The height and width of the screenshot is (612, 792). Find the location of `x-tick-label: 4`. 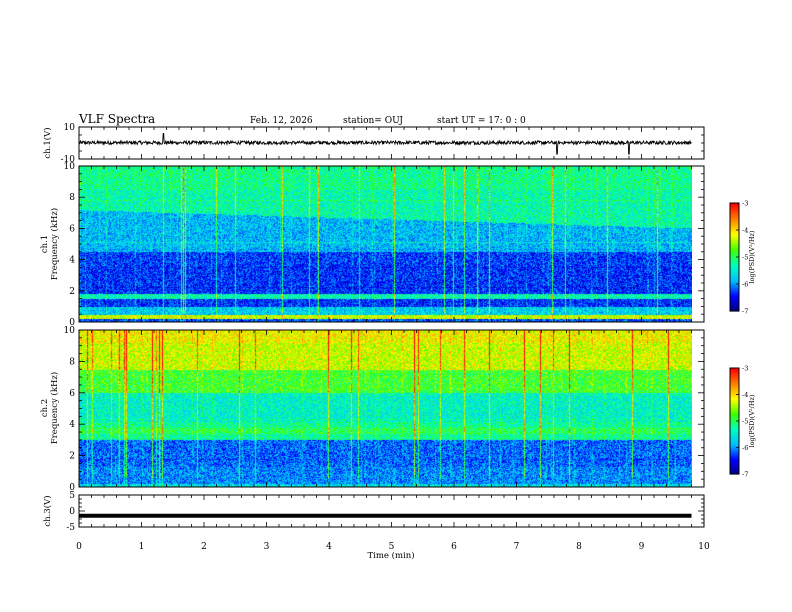

x-tick-label: 4 is located at coordinates (329, 547).